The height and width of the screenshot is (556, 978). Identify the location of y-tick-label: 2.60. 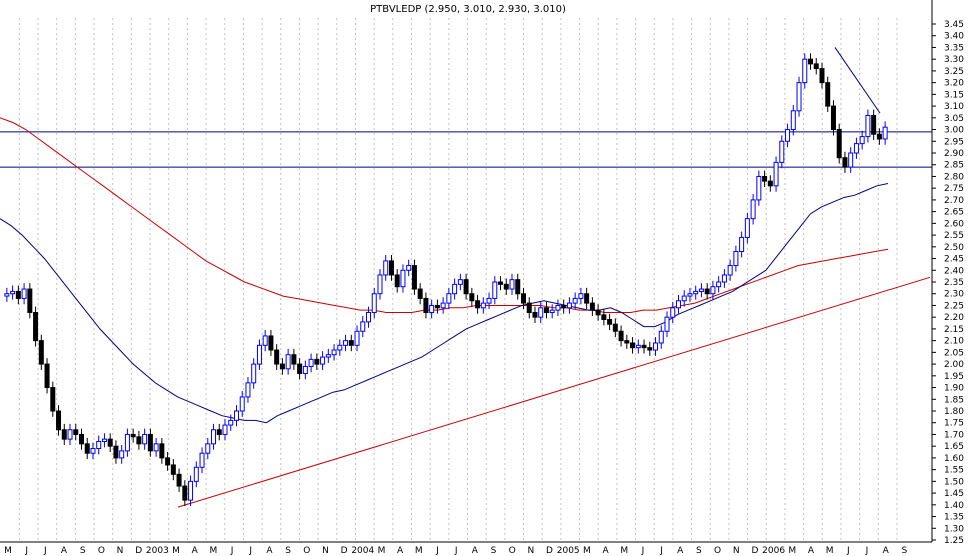
(954, 224).